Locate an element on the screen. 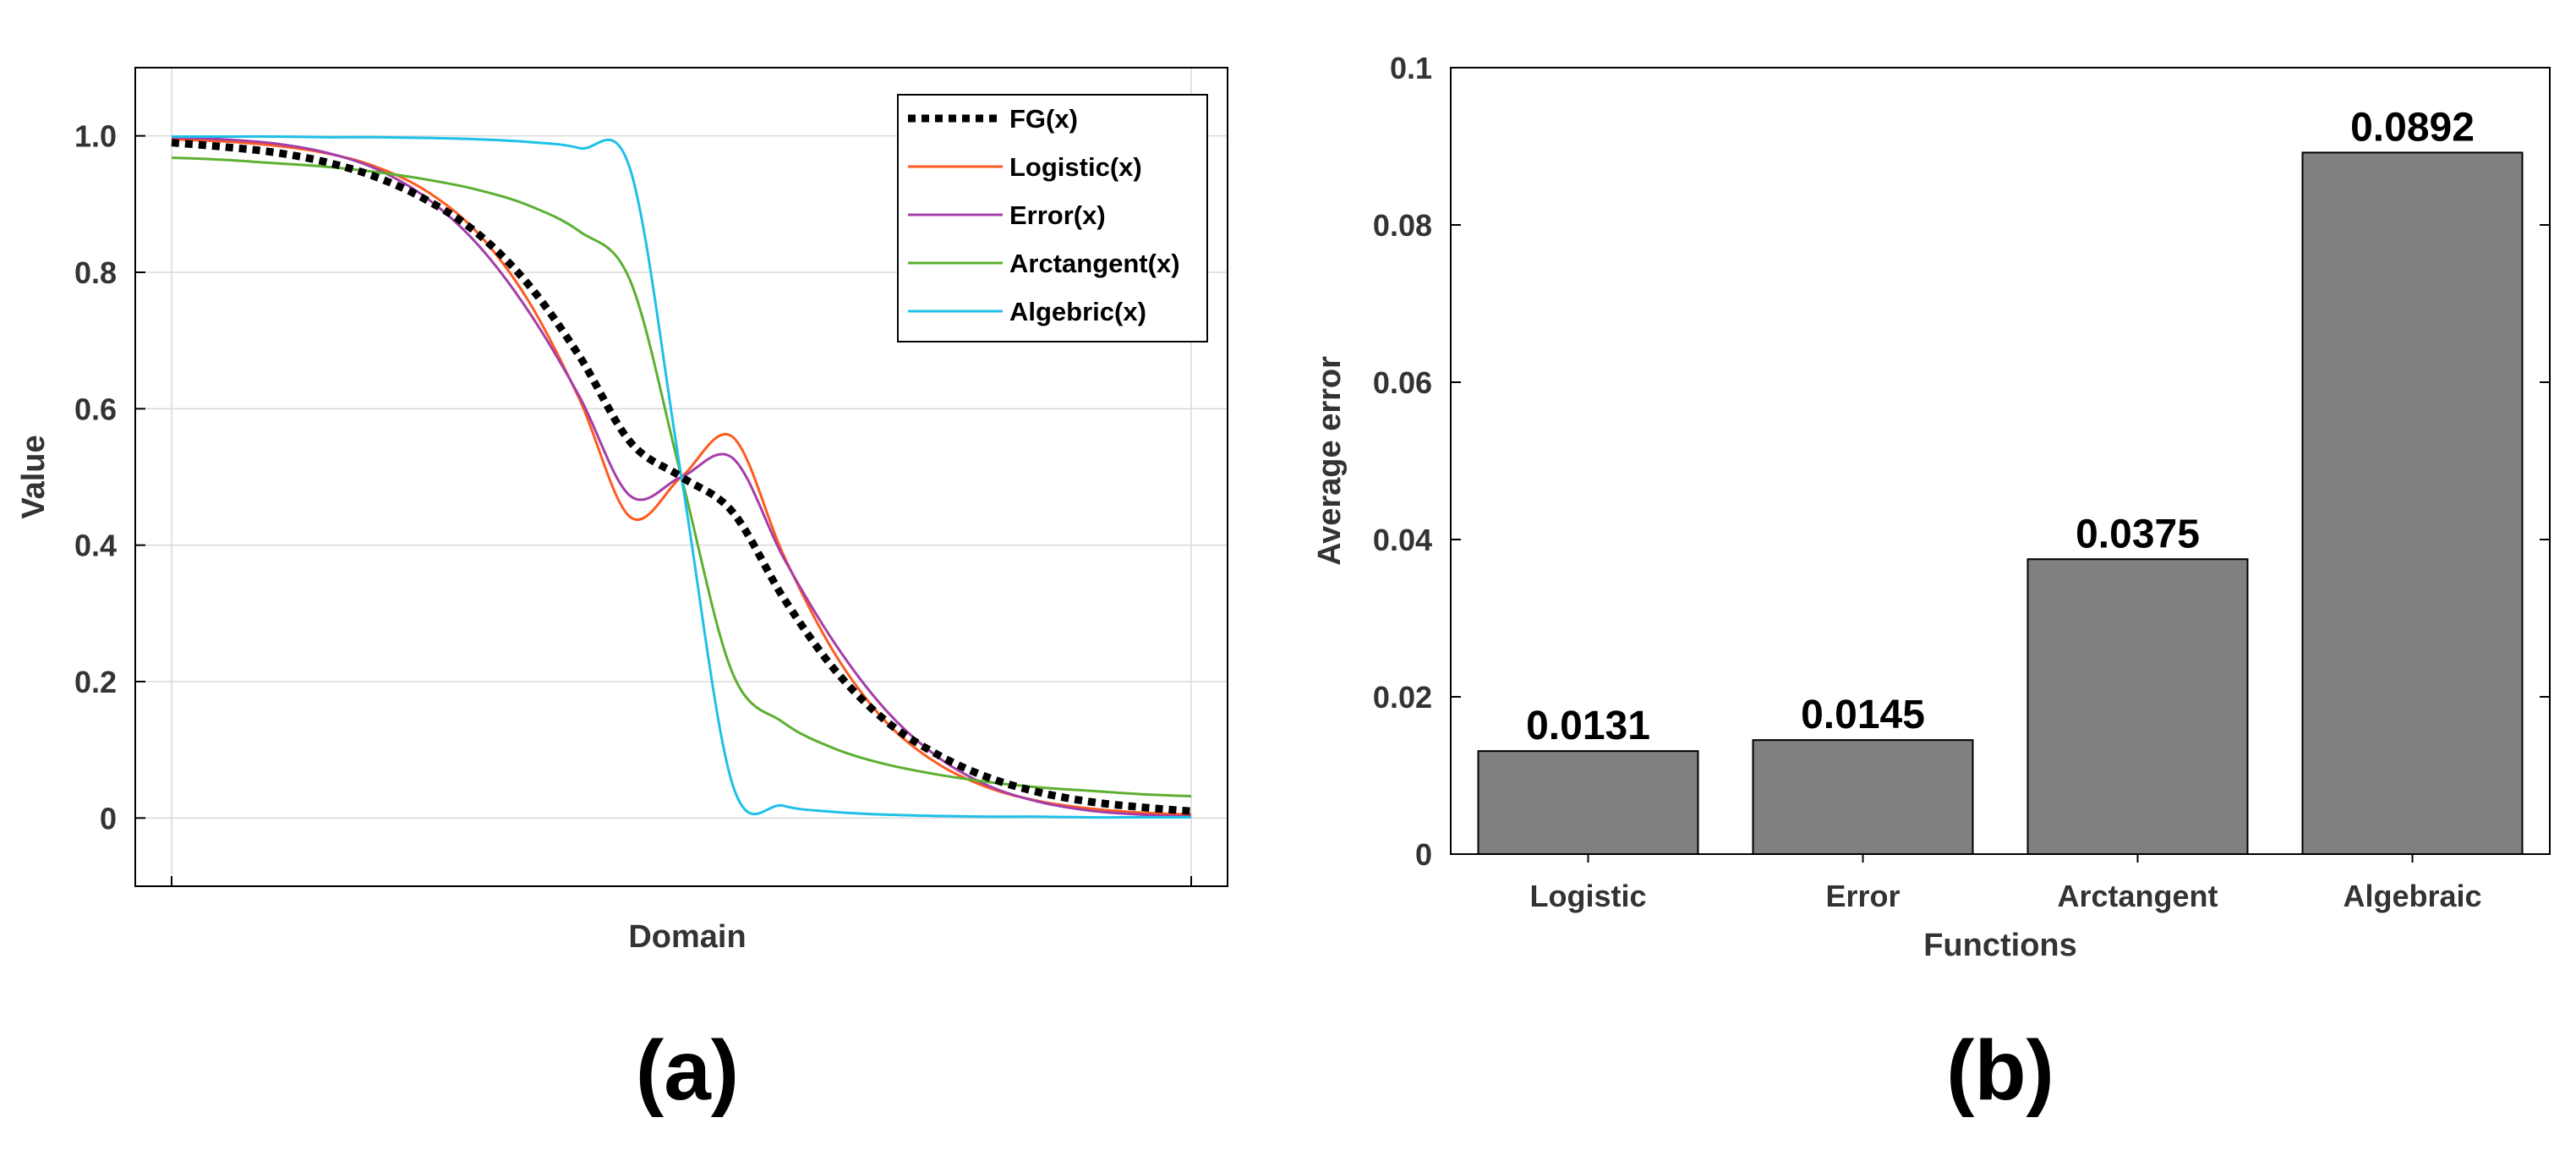 The width and height of the screenshot is (2576, 1156). chart-a-y-tick-label: 0.4 is located at coordinates (95, 546).